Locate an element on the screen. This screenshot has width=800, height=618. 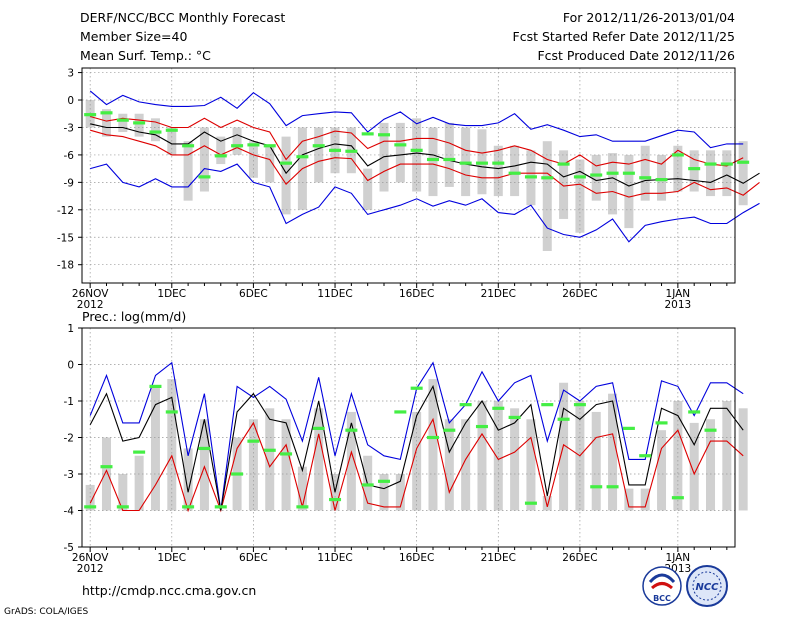
prec-ytick-label: 1 is located at coordinates (70, 329).